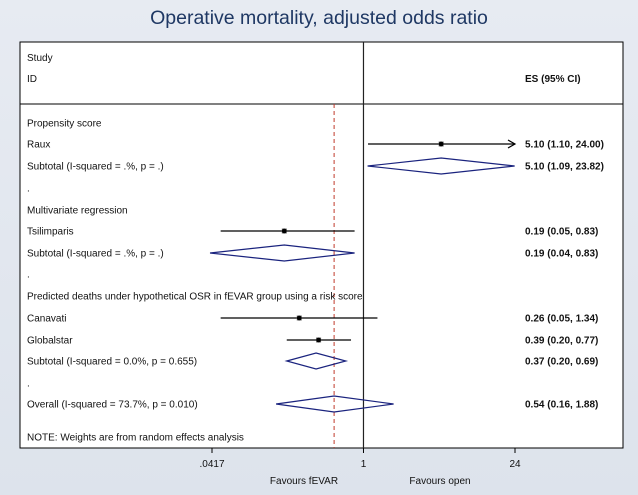 The width and height of the screenshot is (638, 495). I want to click on xlabel-favours-open: Favours open, so click(439, 481).